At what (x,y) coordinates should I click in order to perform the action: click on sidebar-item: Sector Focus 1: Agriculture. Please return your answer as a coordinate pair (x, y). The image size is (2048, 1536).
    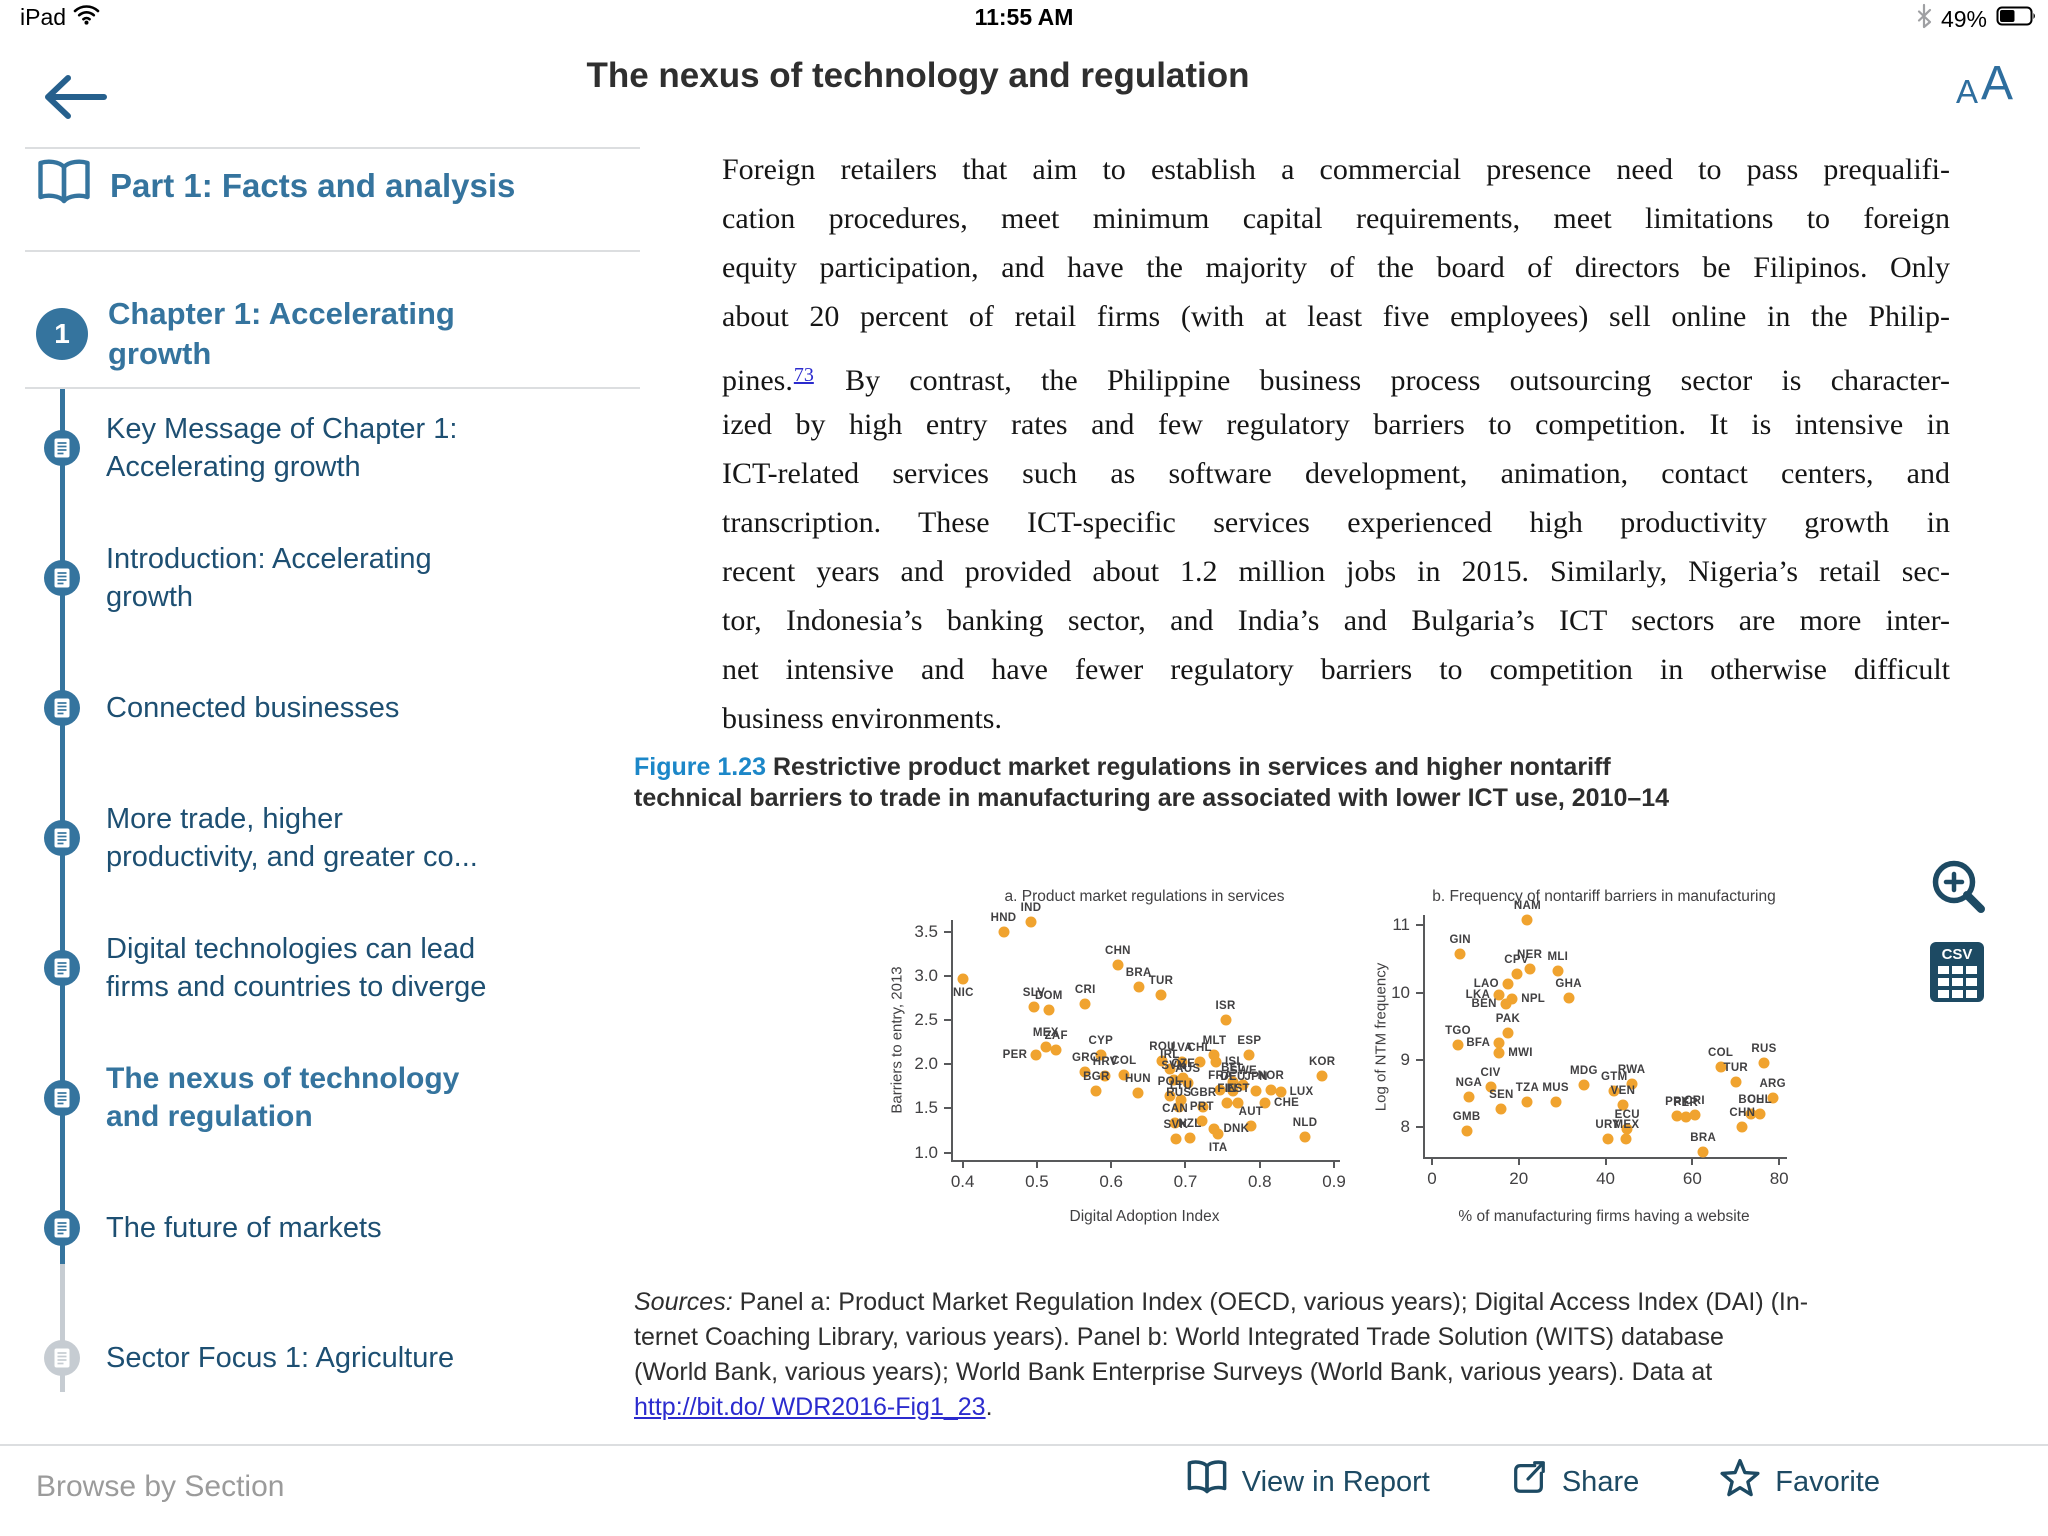
    Looking at the image, I should click on (327, 1358).